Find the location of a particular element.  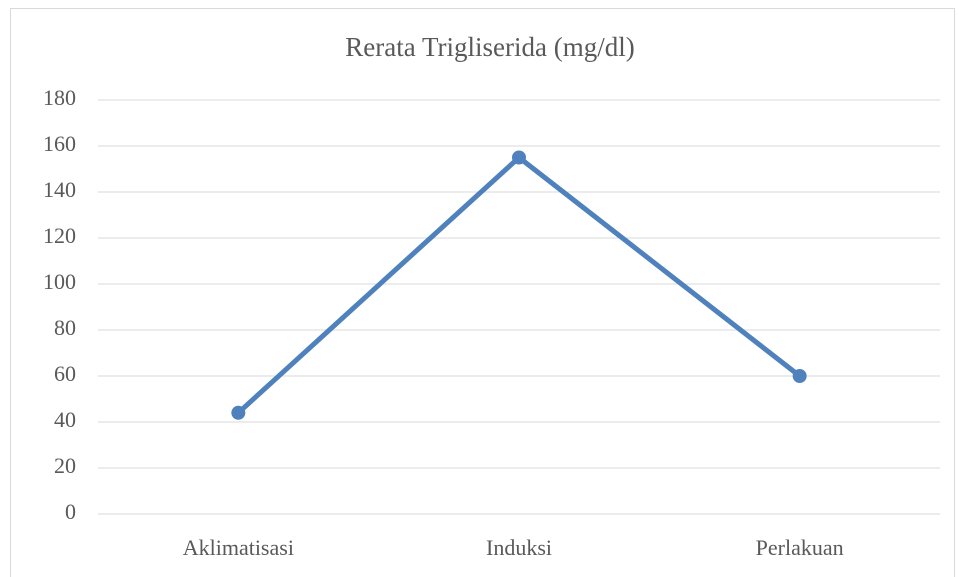

chart-title: Rerata Trigliserida (mg/dl) is located at coordinates (489, 47).